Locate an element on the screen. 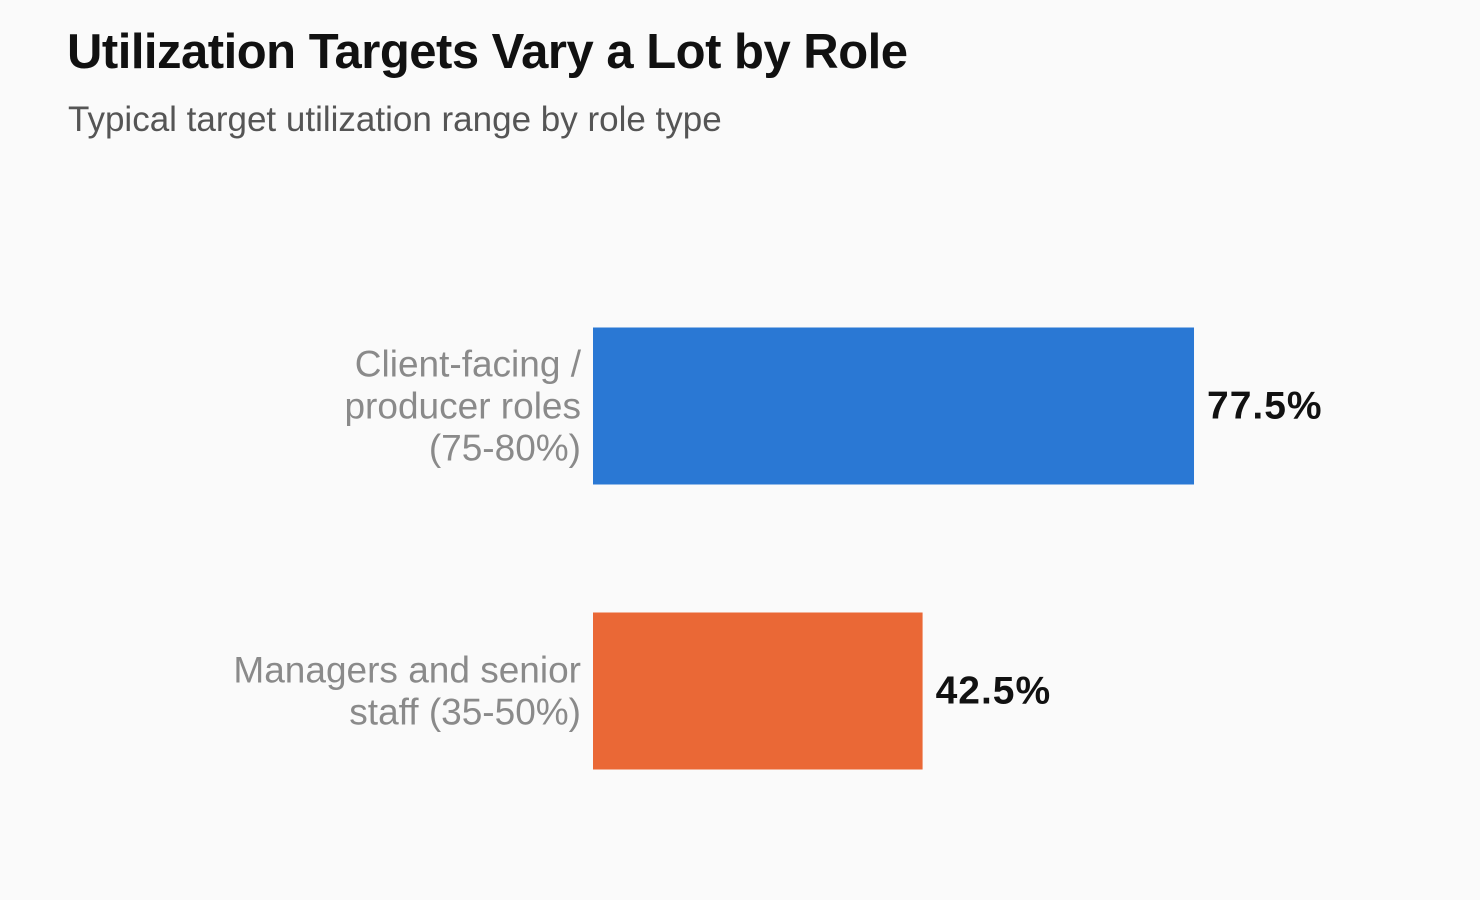  chart-title: Utilization Targets Vary a Lot by Role is located at coordinates (487, 52).